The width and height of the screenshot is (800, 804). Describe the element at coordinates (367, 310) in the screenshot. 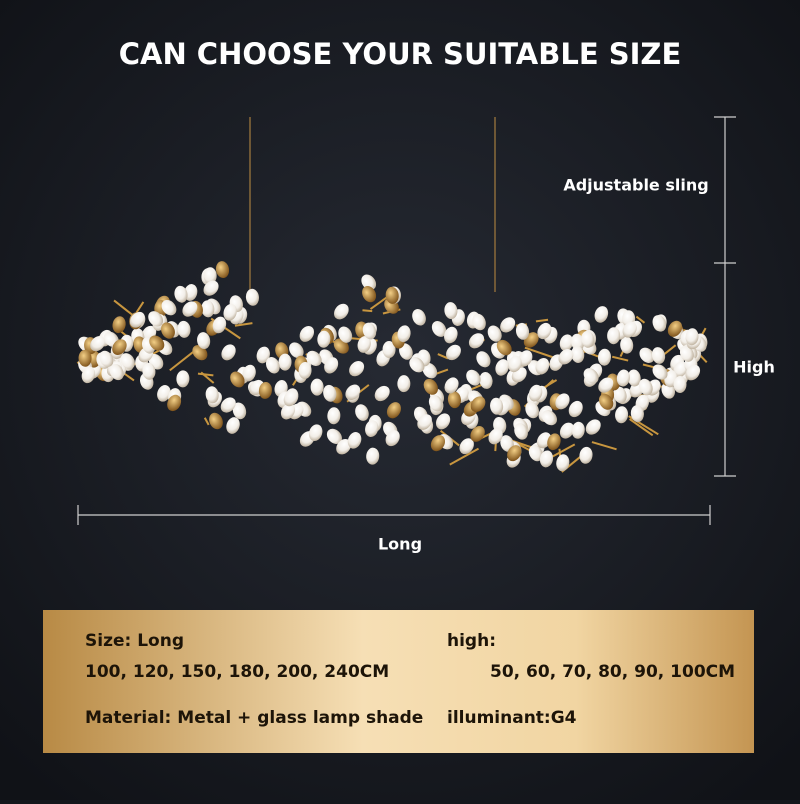

I see `branch` at that location.